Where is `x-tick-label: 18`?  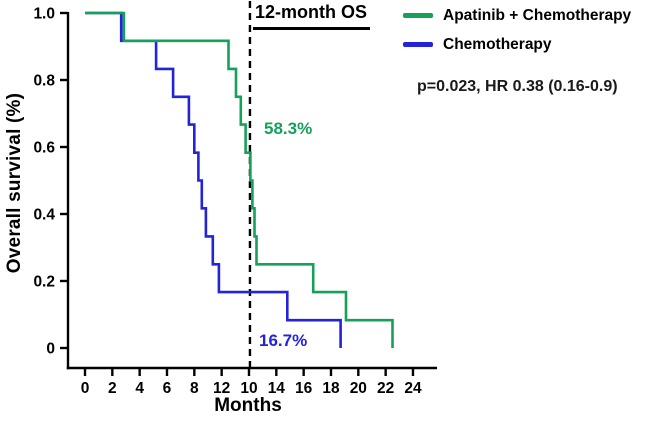
x-tick-label: 18 is located at coordinates (331, 388).